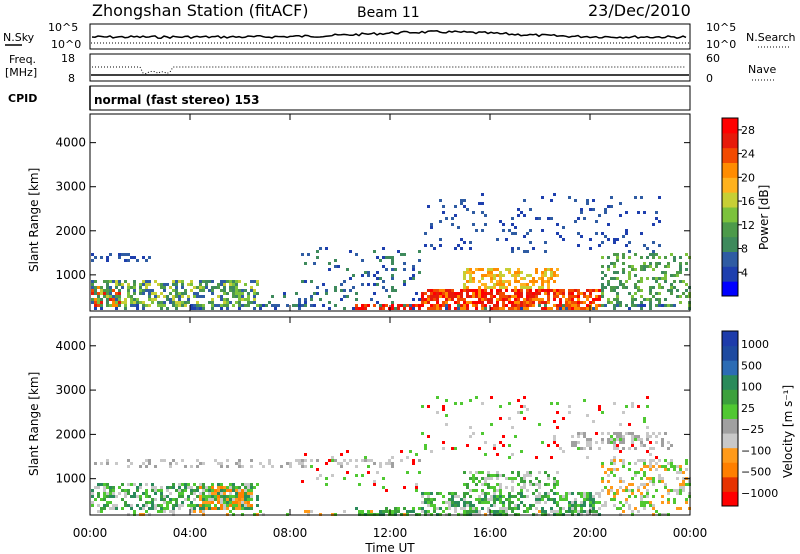  I want to click on freq-tick-high: 18, so click(68, 58).